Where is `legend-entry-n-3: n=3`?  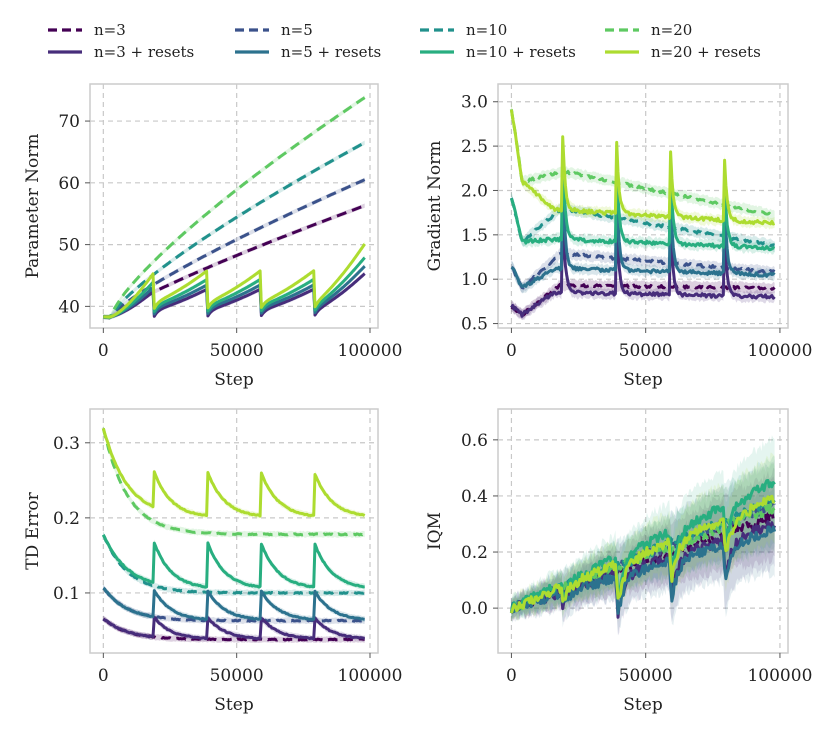
legend-entry-n-3: n=3 is located at coordinates (87, 30).